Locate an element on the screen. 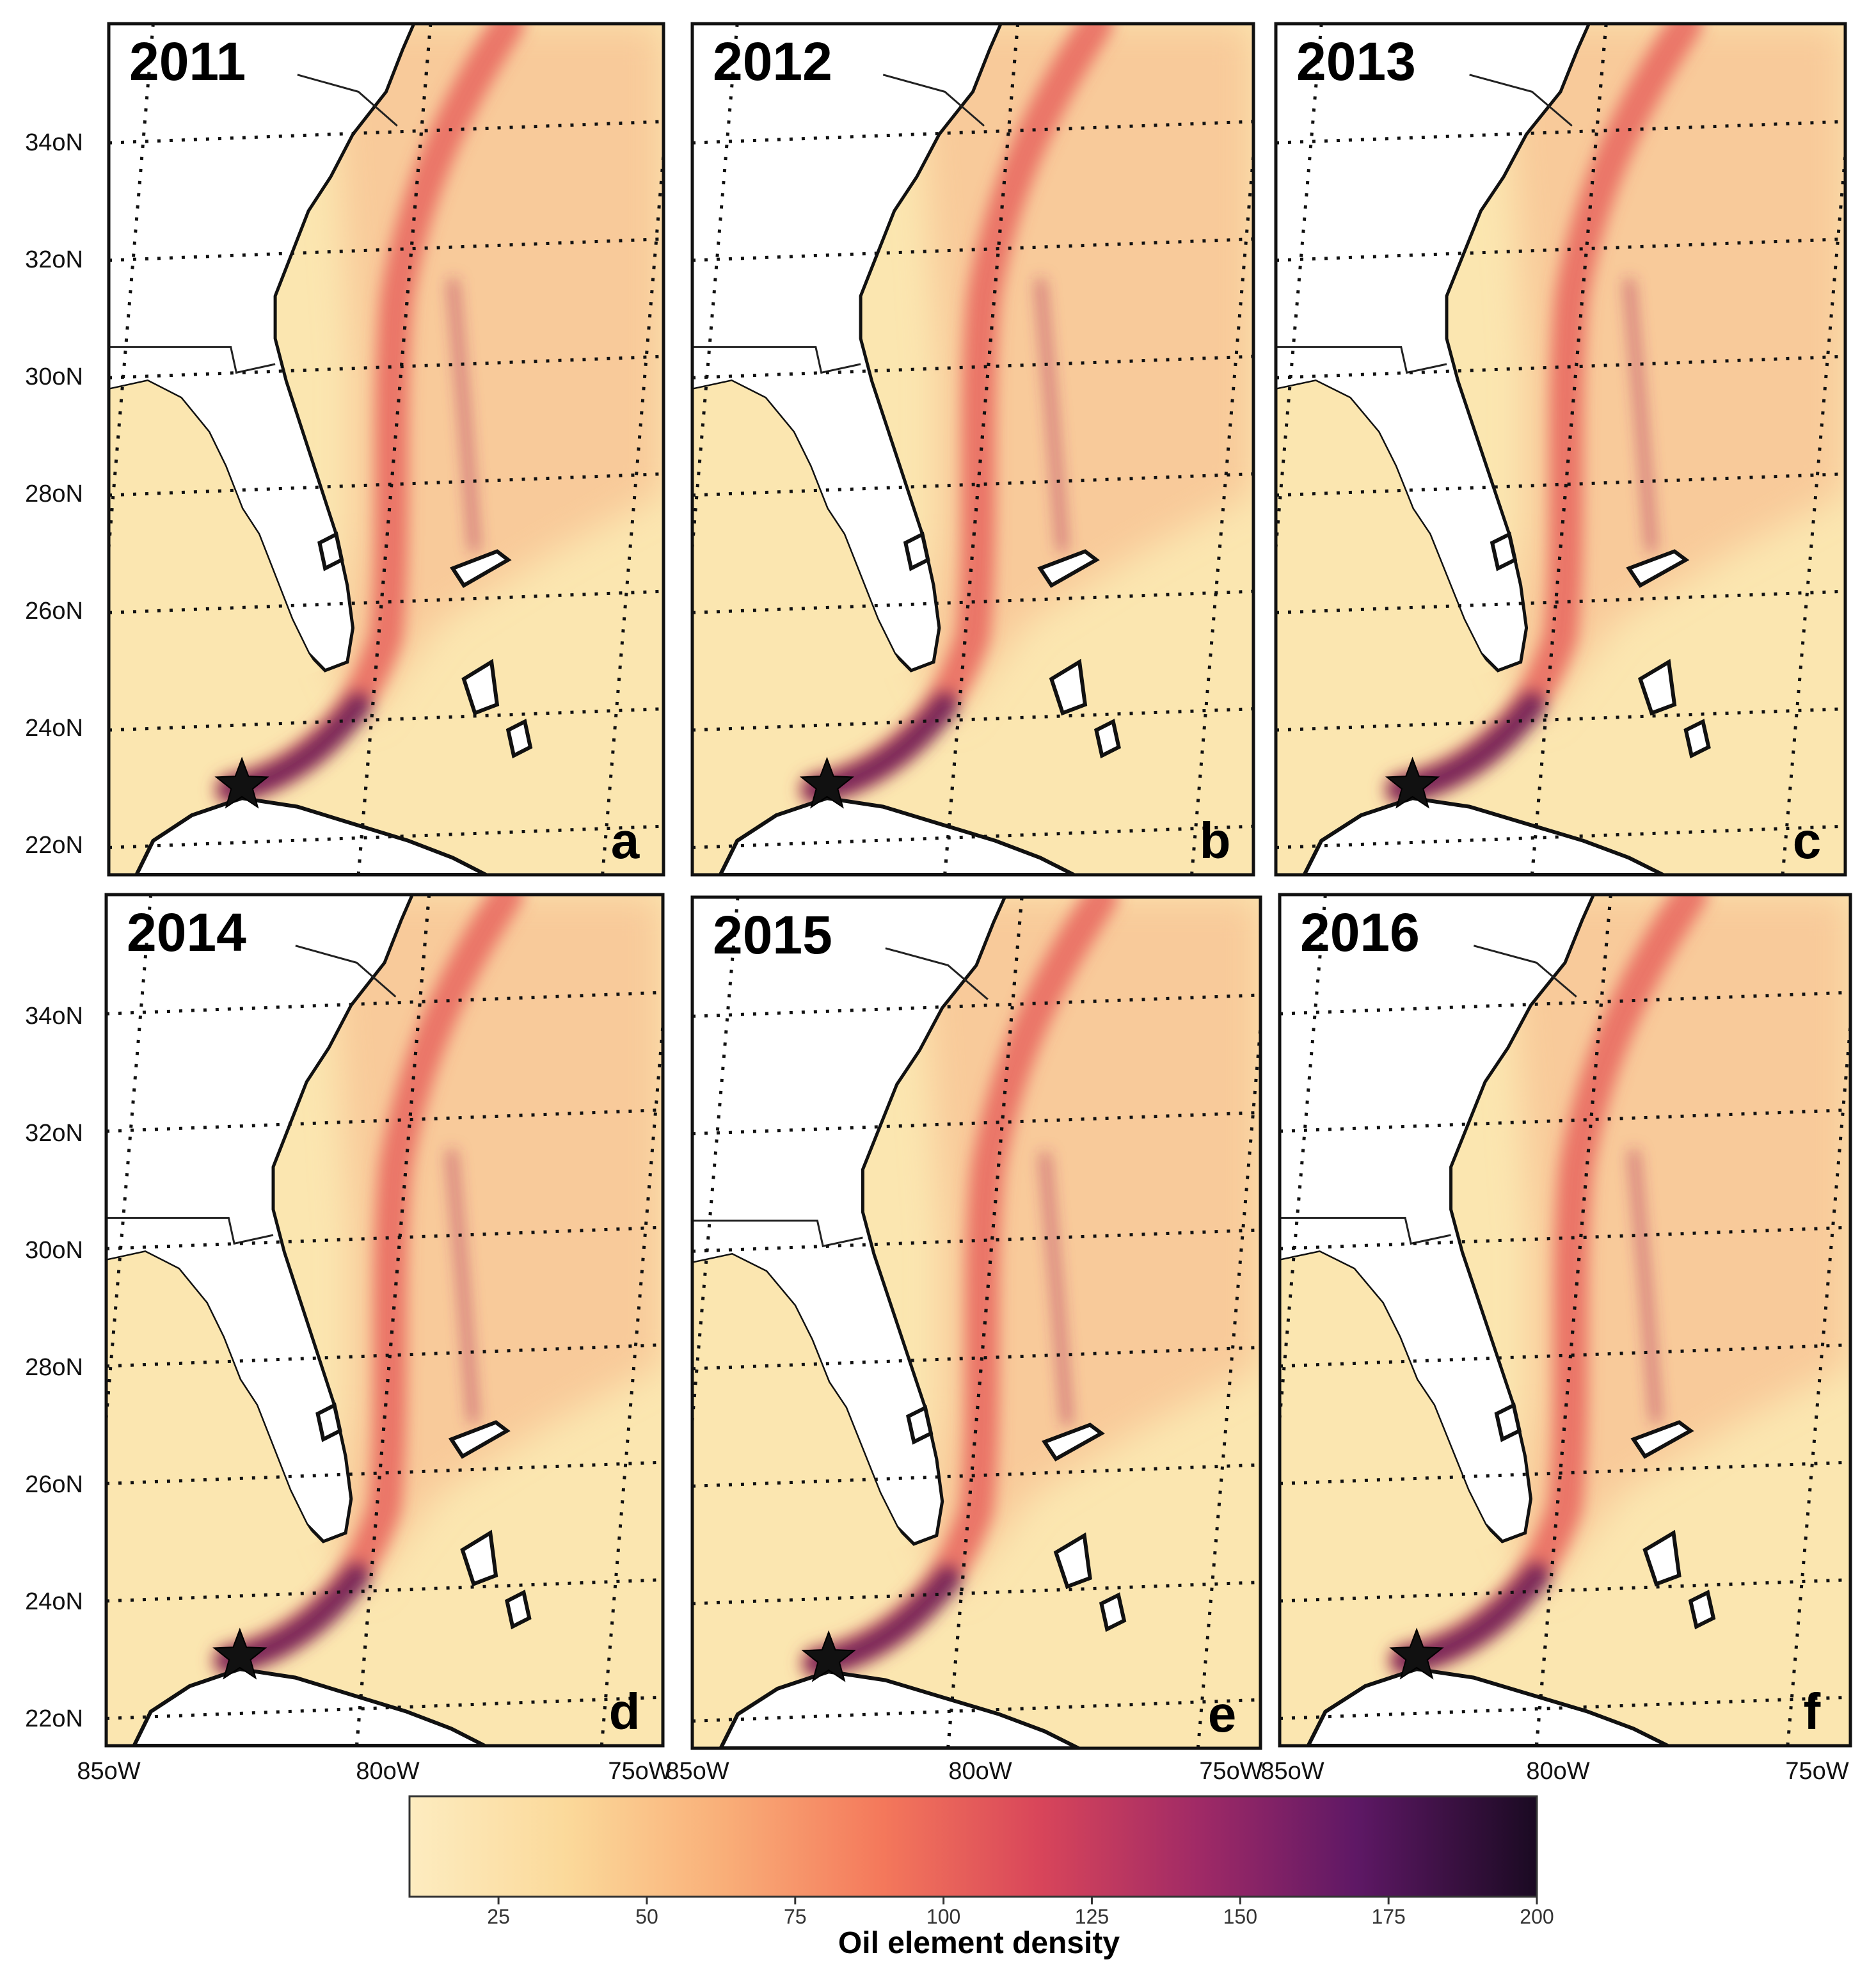 This screenshot has width=1876, height=1978. panel-year-label: 2013 is located at coordinates (1356, 61).